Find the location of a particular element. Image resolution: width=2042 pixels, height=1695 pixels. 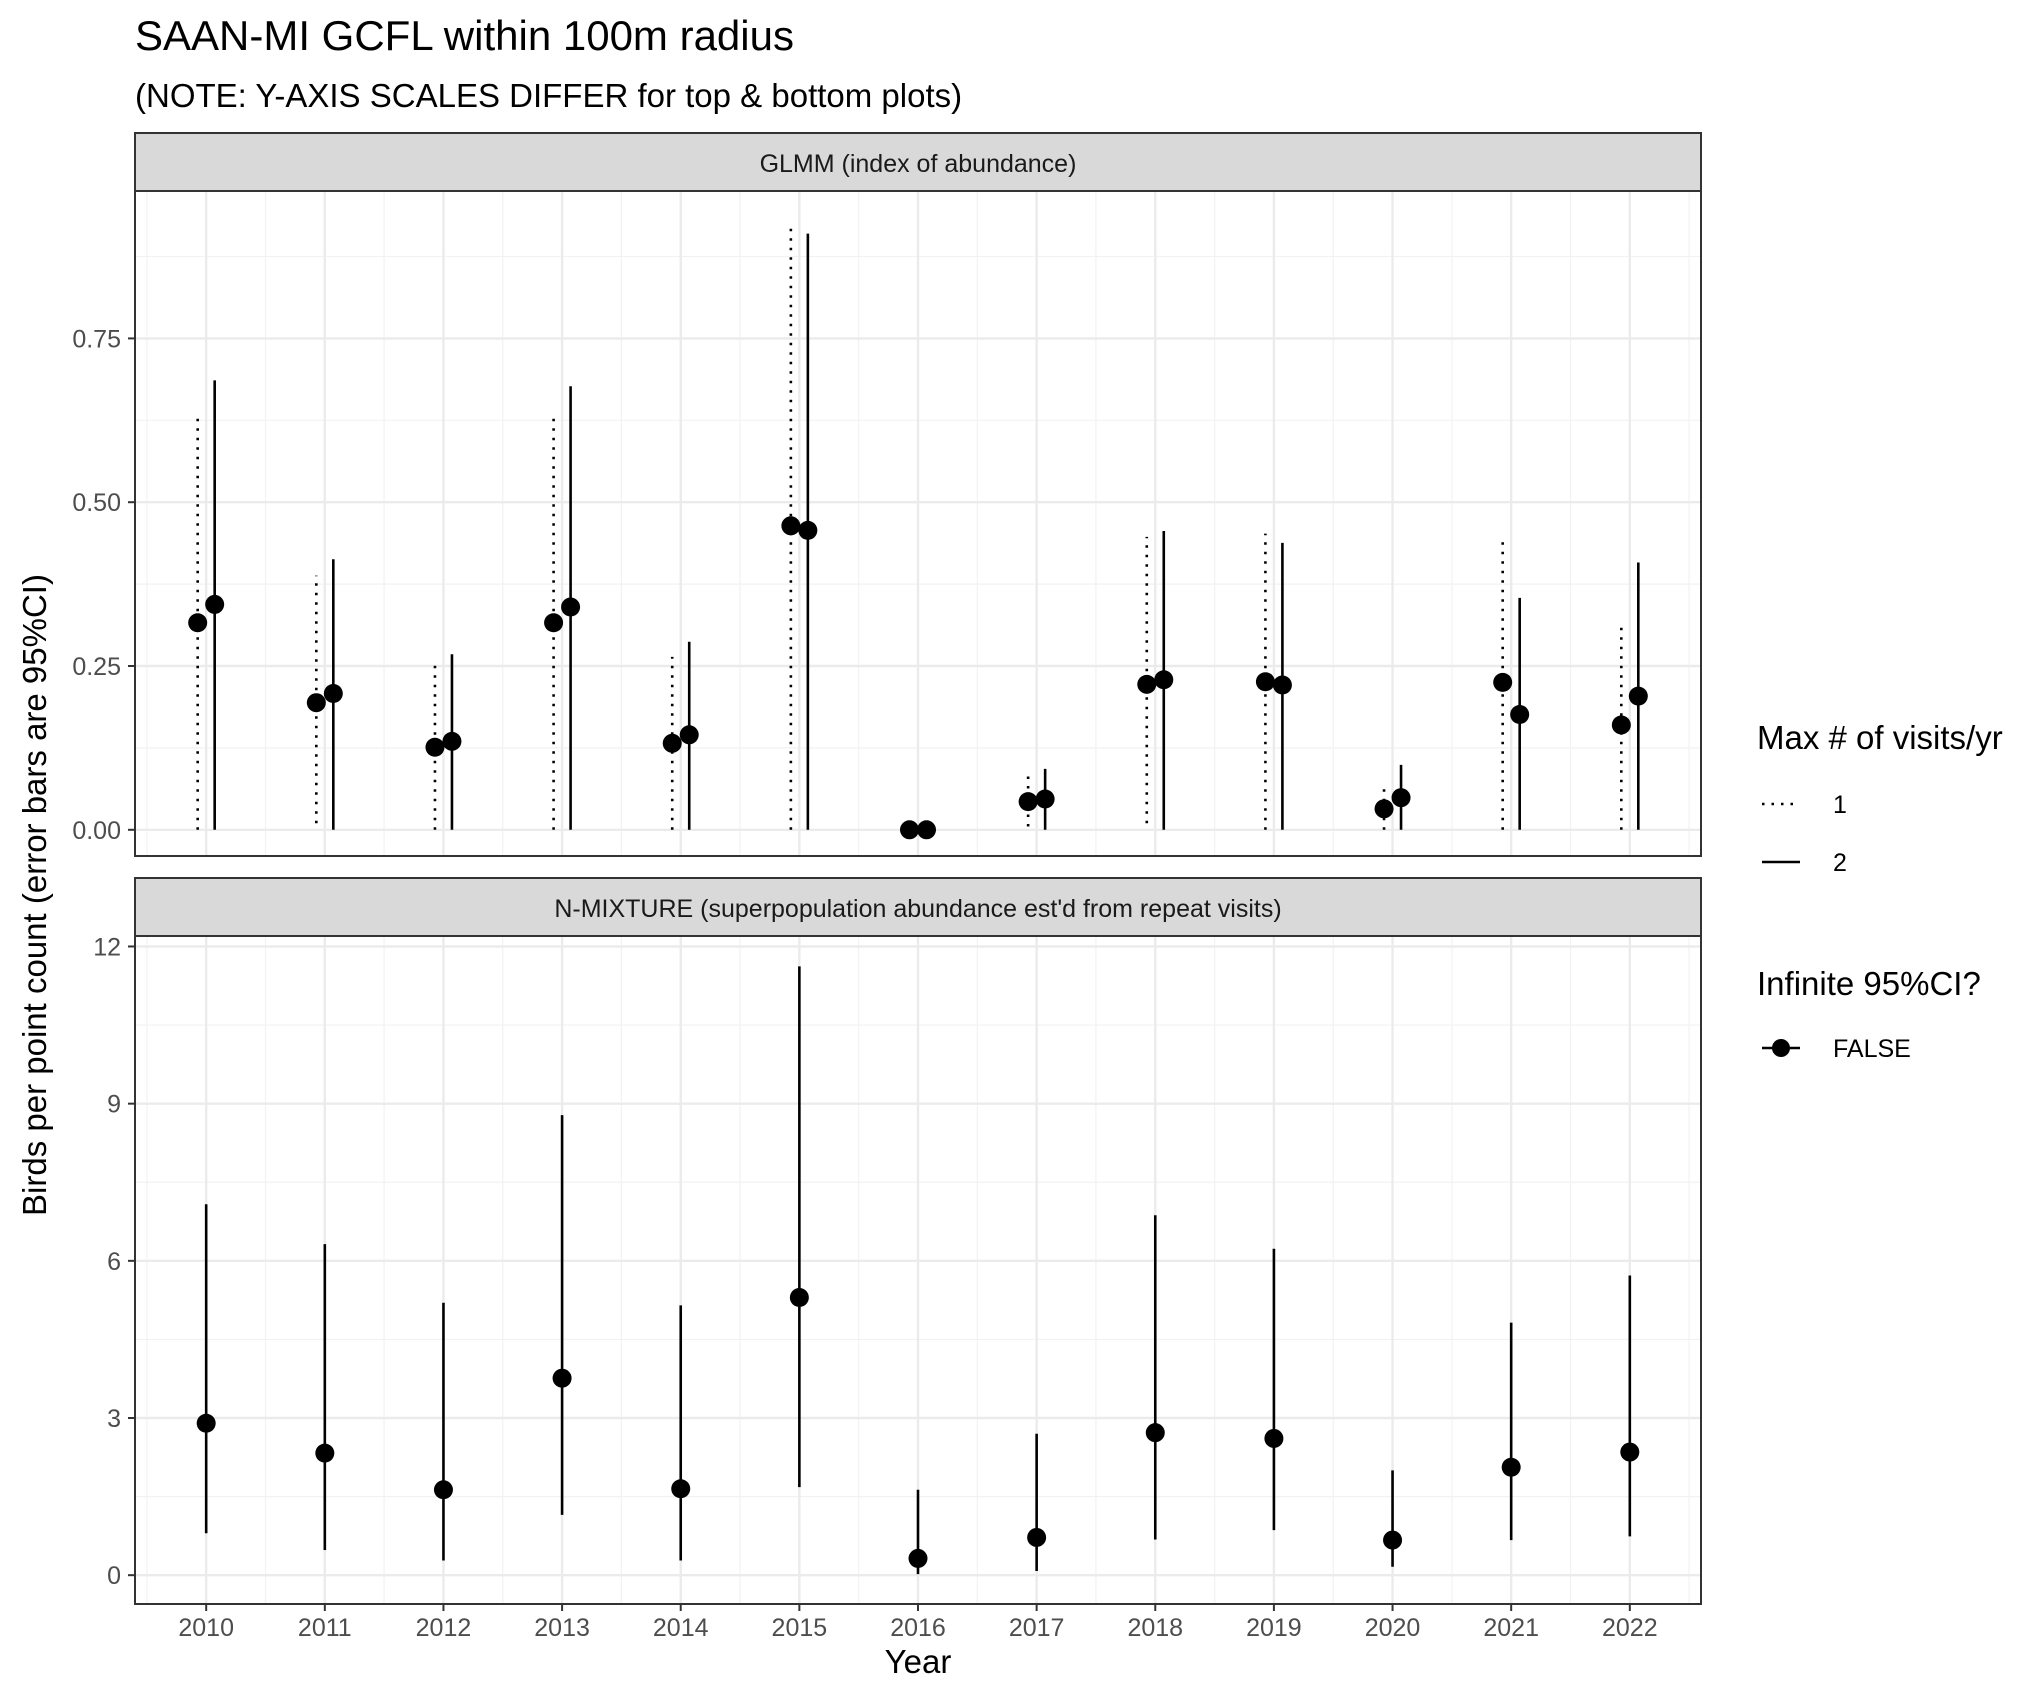

y-tick-label-glmm: 0.75 is located at coordinates (96, 339).